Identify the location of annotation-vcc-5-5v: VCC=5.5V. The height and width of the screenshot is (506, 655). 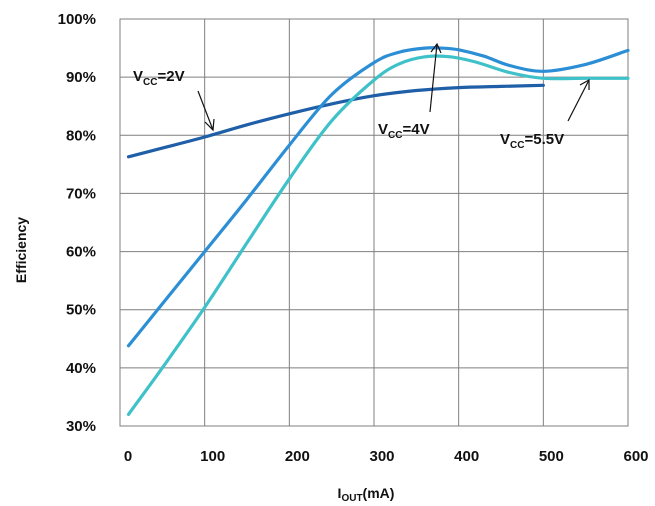
(532, 141).